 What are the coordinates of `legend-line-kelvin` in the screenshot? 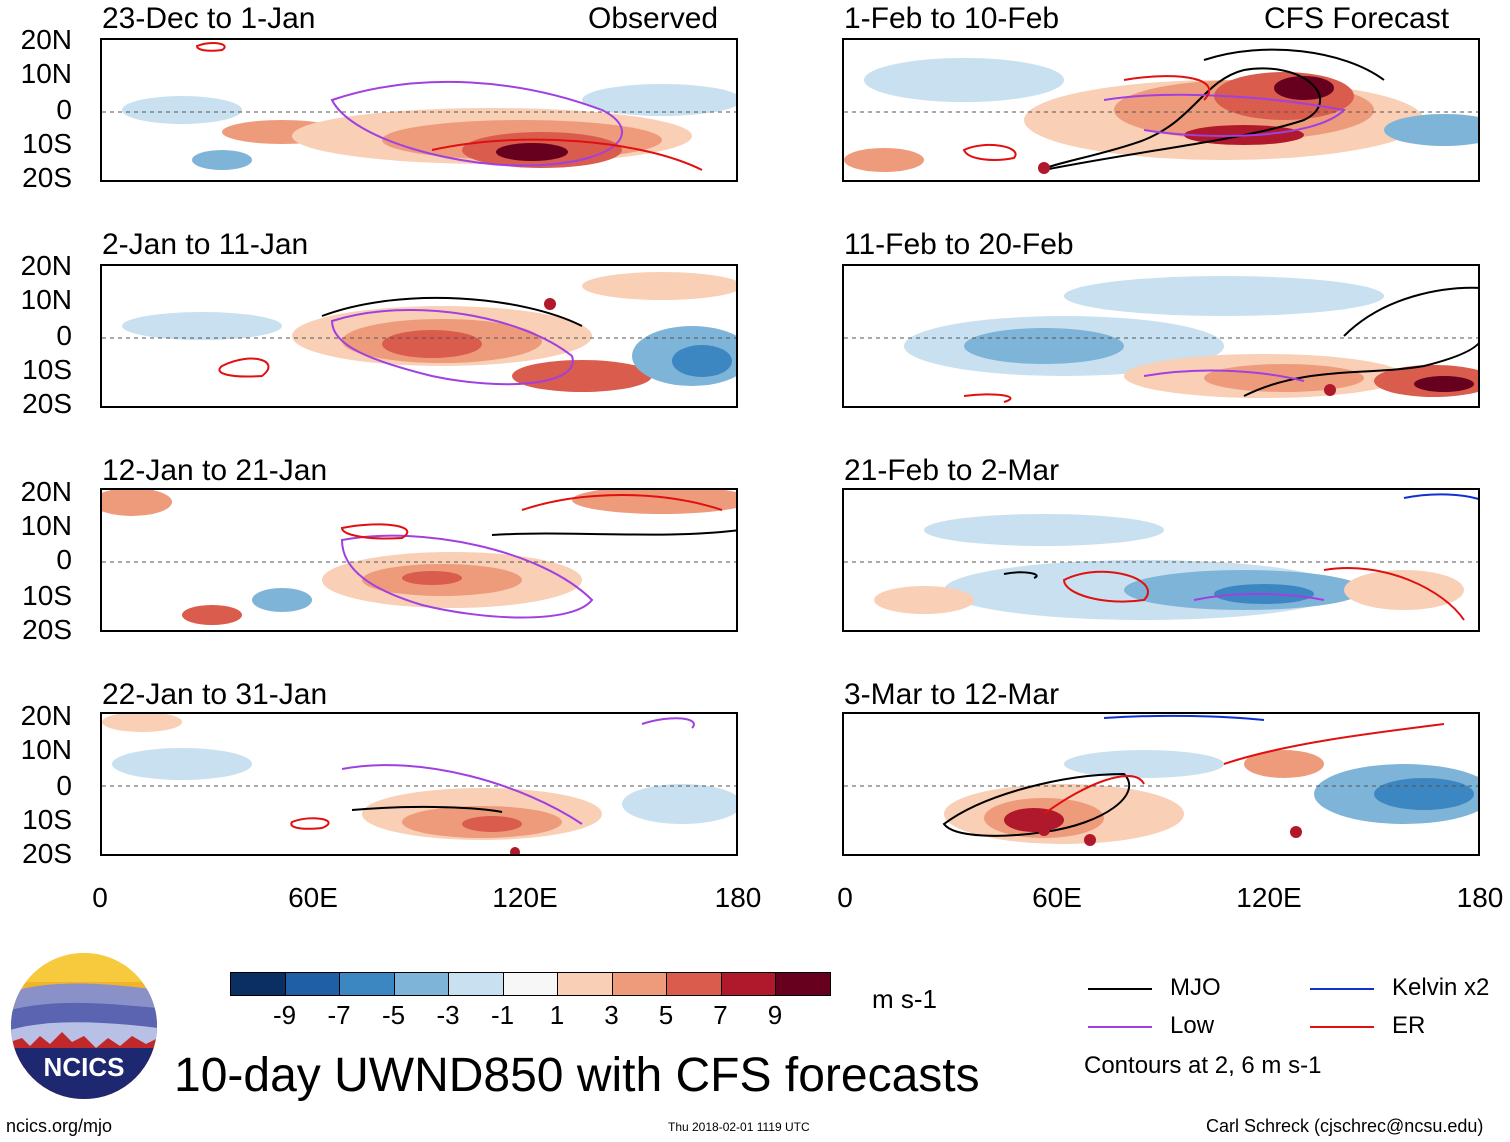 It's located at (1342, 989).